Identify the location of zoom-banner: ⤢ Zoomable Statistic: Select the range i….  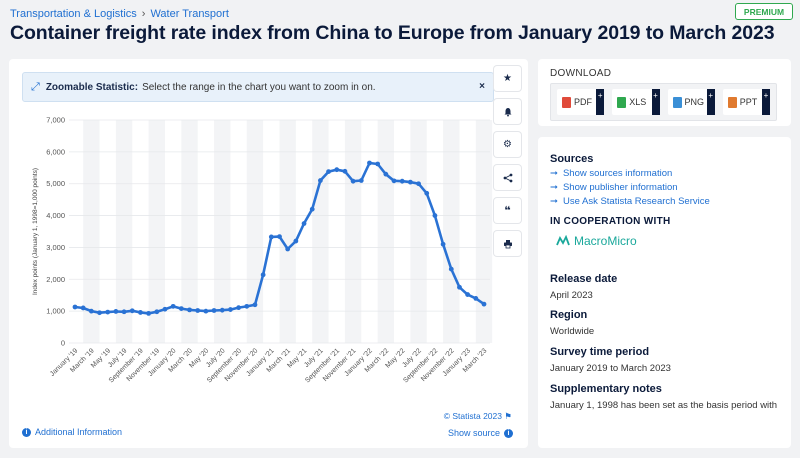
(258, 87).